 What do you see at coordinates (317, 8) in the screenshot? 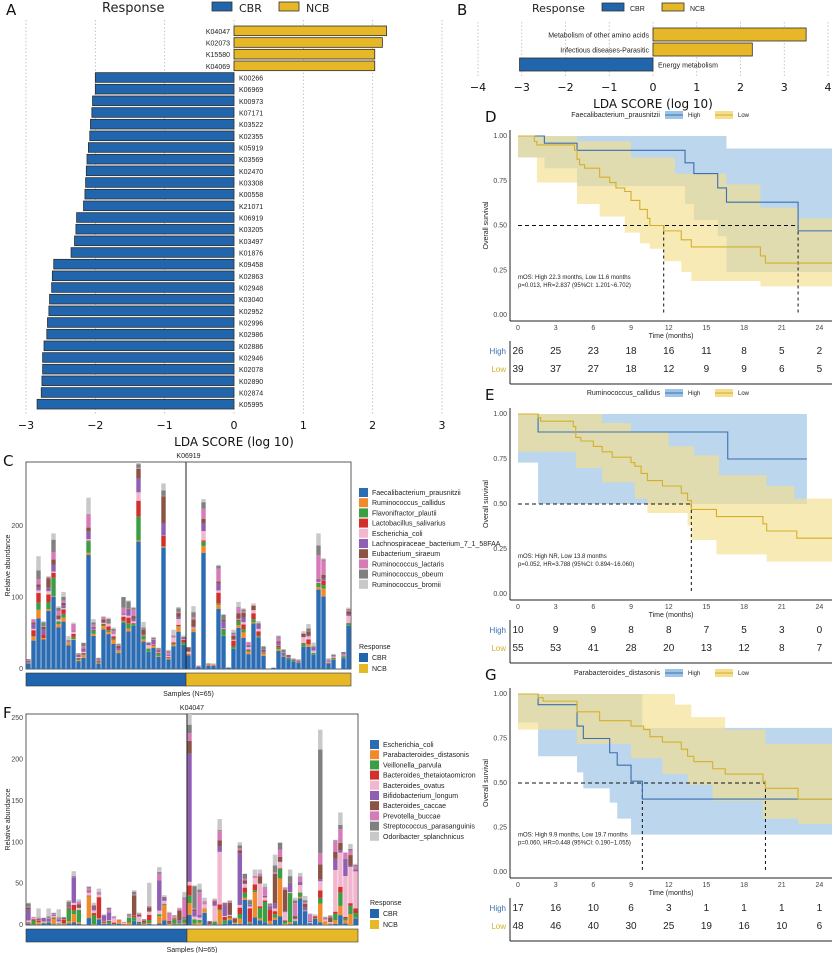
I see `legend-label-ncb: NCB` at bounding box center [317, 8].